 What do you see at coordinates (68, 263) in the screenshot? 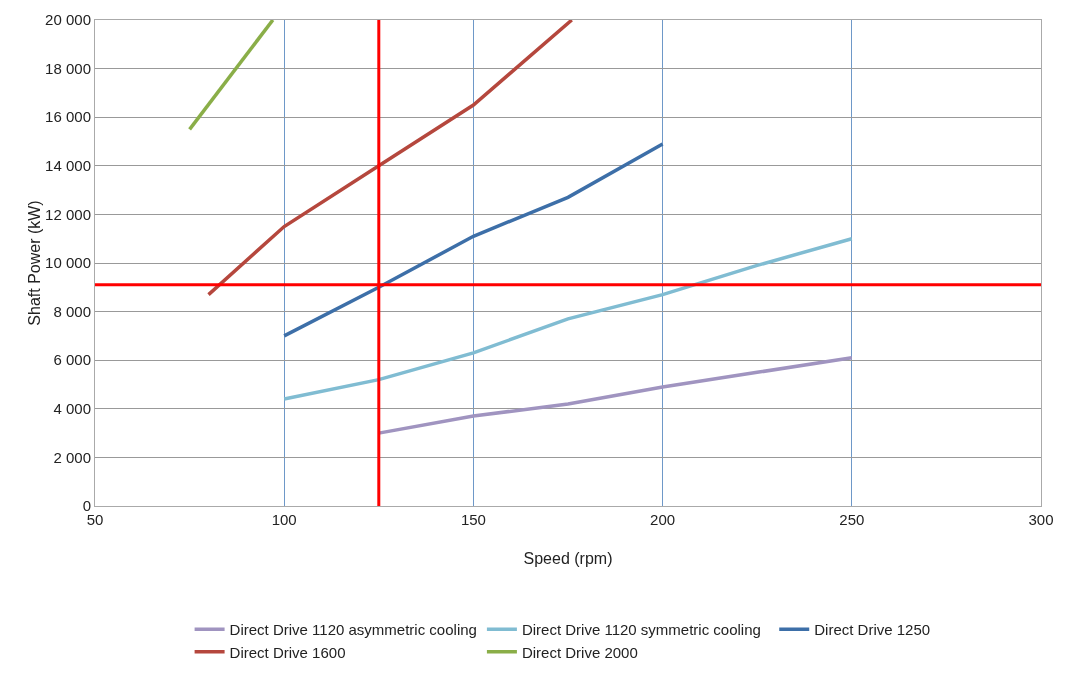
I see `y-tick-label: 10 000` at bounding box center [68, 263].